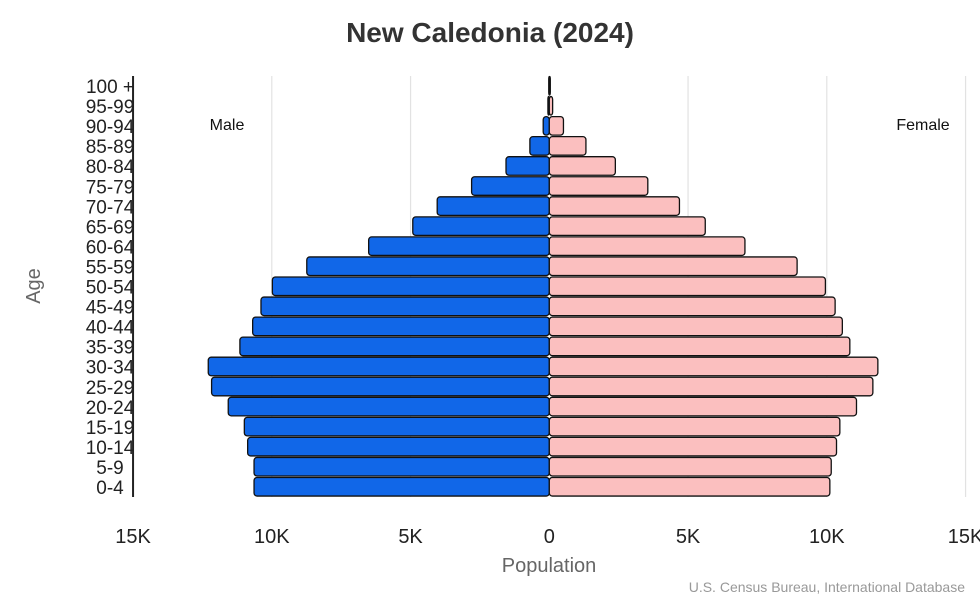 Image resolution: width=980 pixels, height=600 pixels. What do you see at coordinates (227, 125) in the screenshot?
I see `legend-male: Male` at bounding box center [227, 125].